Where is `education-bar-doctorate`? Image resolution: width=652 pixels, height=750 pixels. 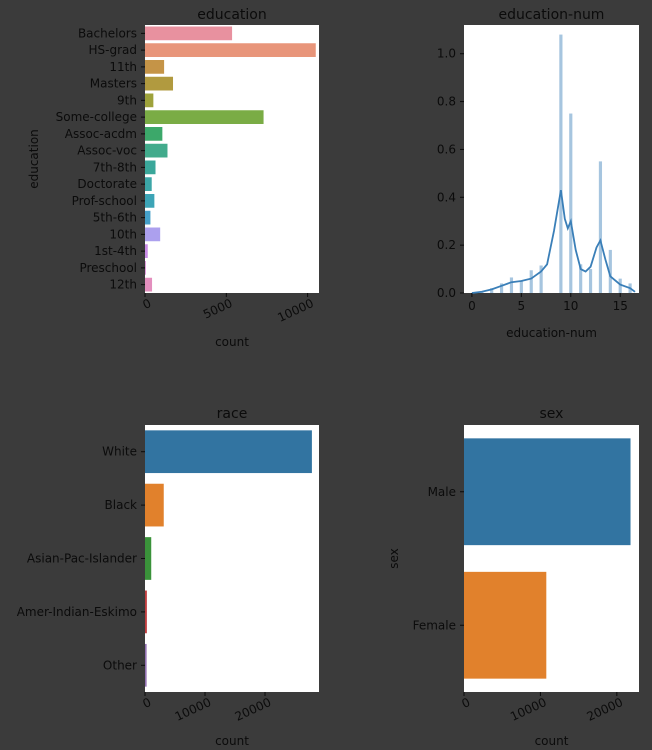
education-bar-doctorate is located at coordinates (148, 184).